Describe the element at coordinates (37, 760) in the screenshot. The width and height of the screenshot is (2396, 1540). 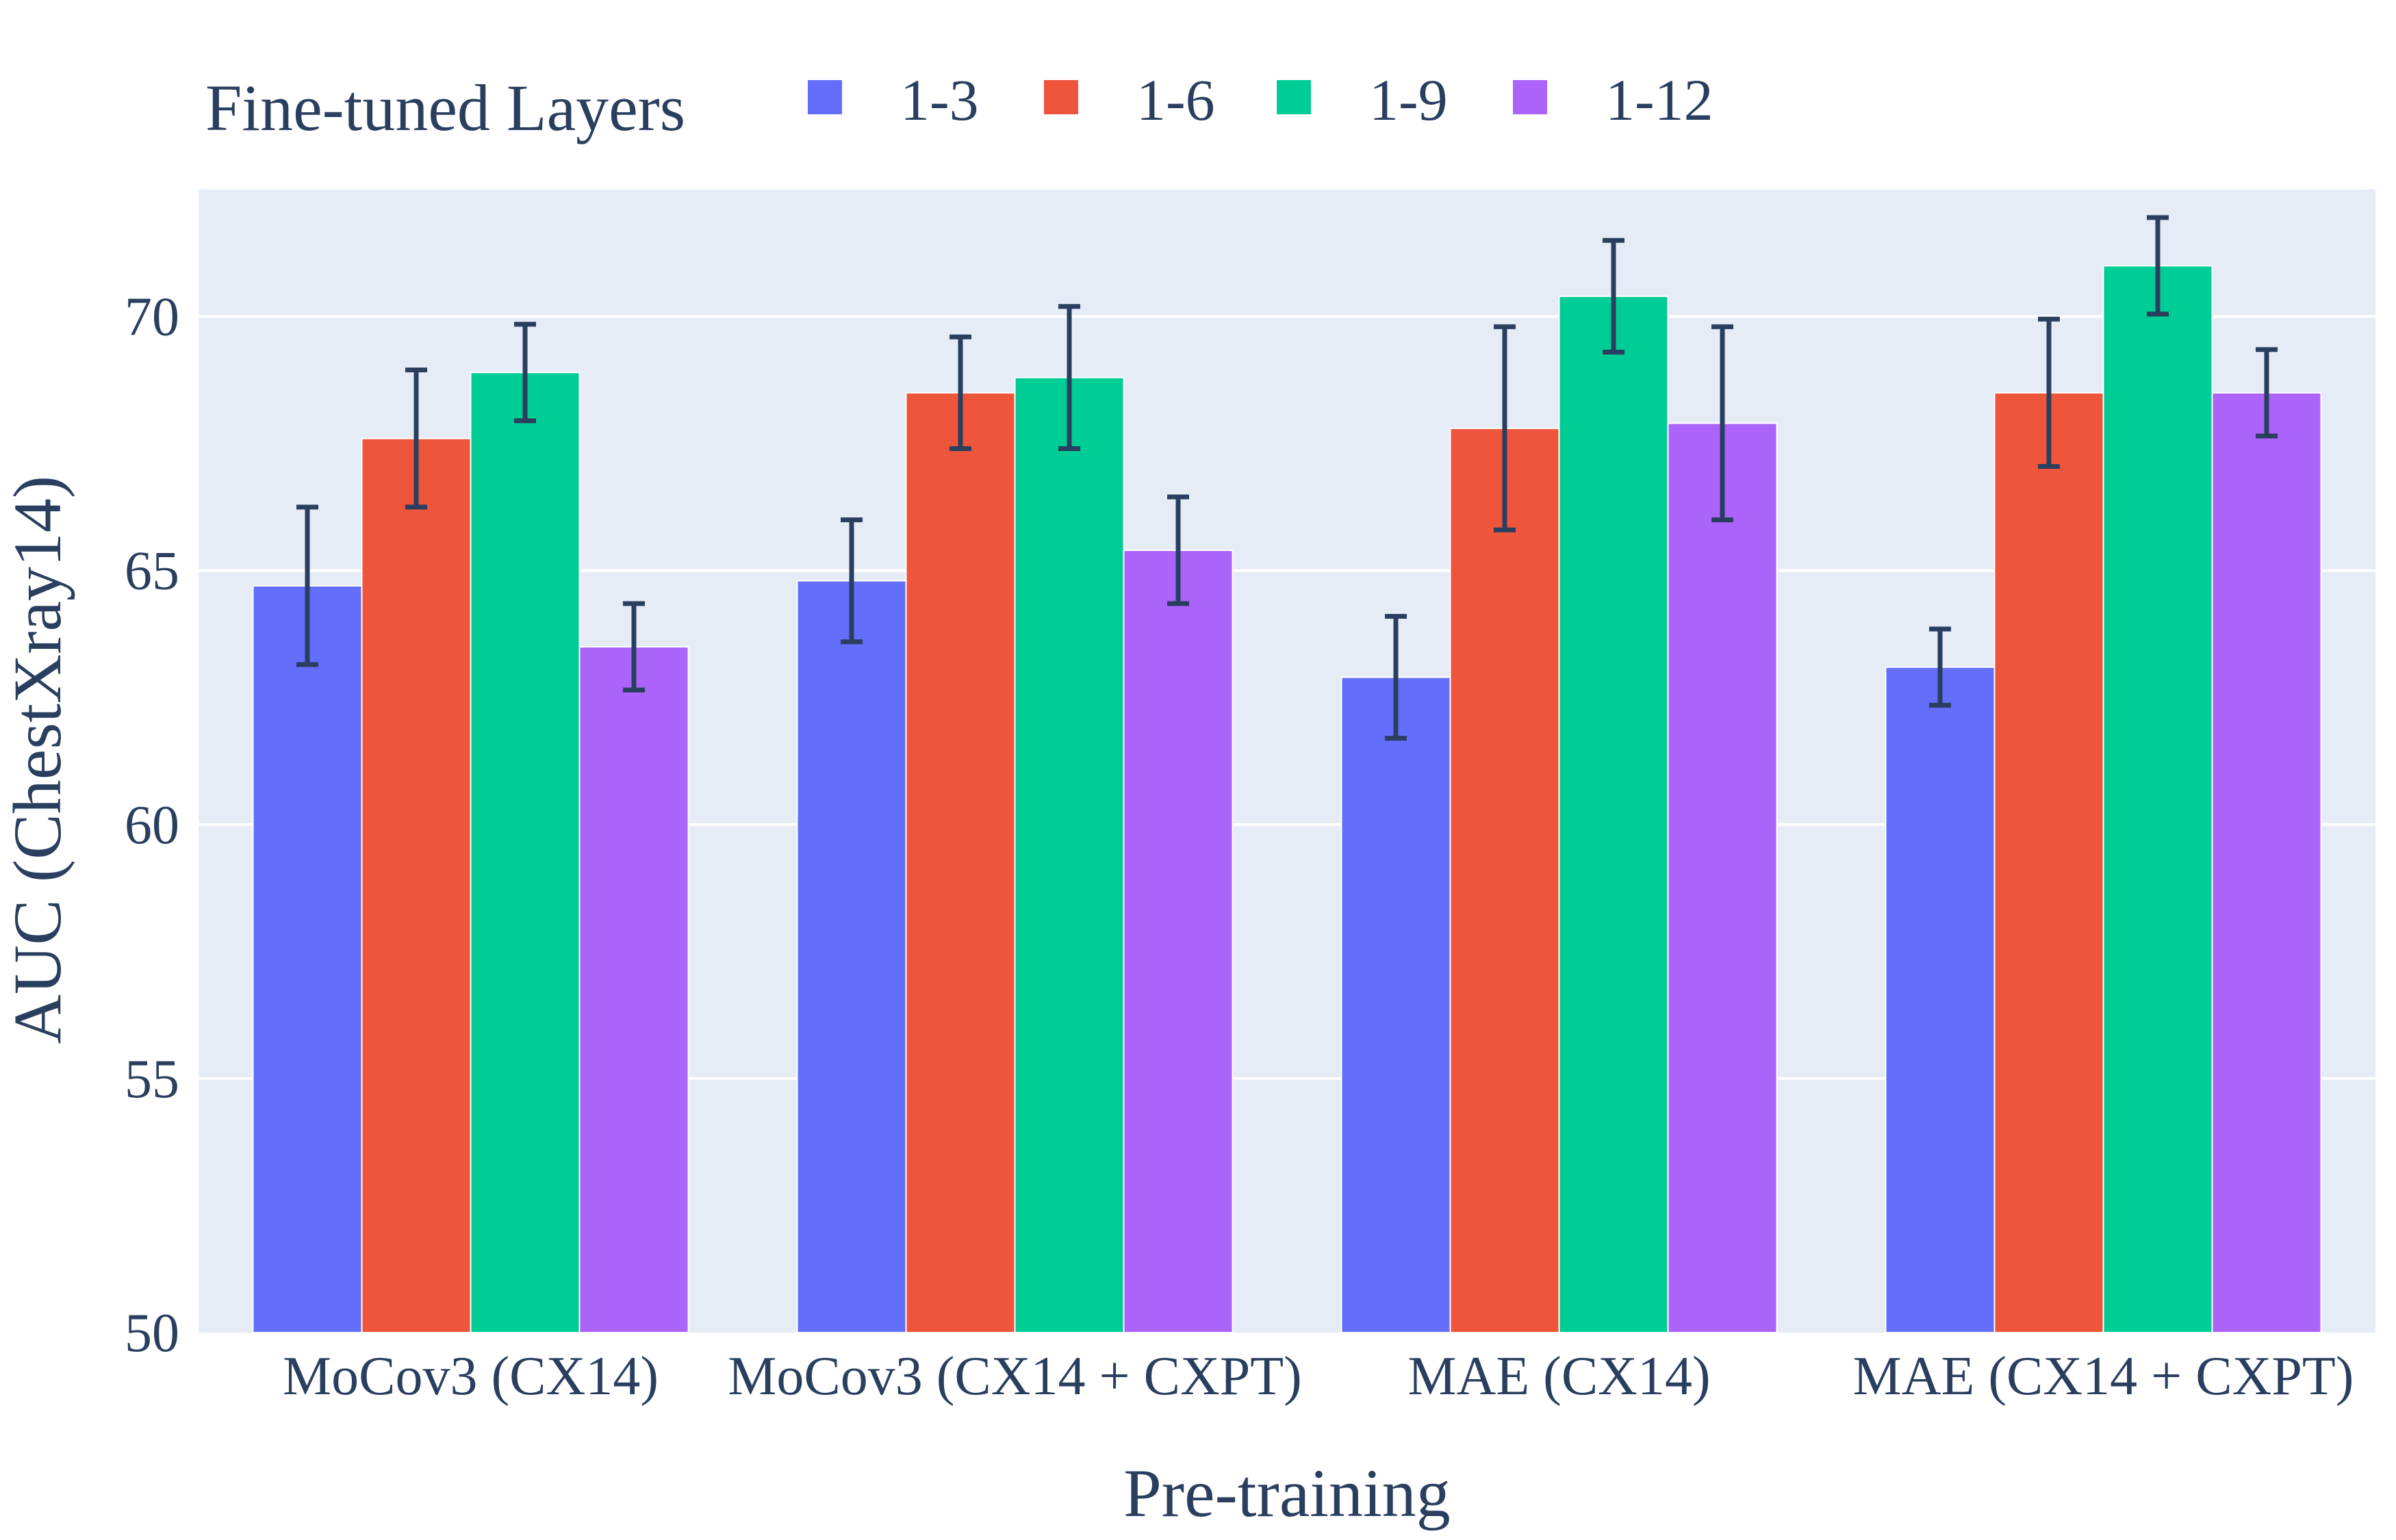
I see `y-axis-title: AUC (ChestXray14)` at that location.